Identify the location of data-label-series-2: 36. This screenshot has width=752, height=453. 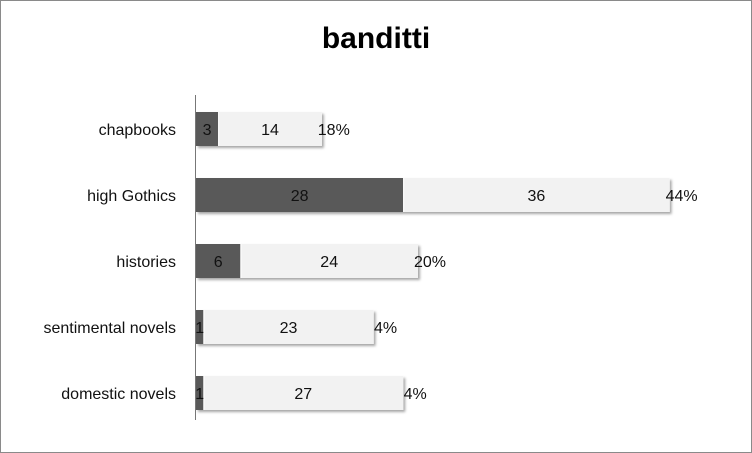
(537, 196).